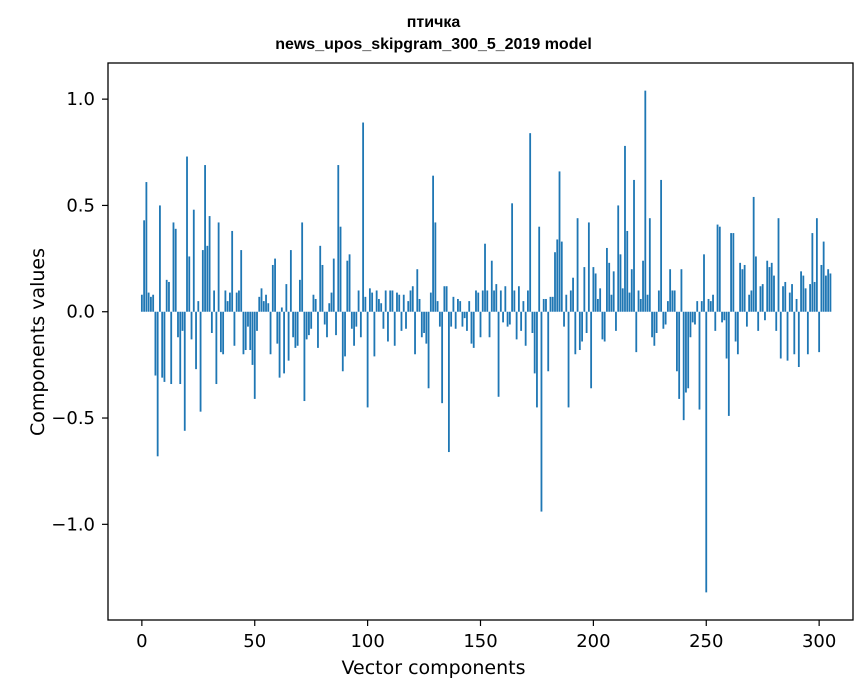 The width and height of the screenshot is (867, 696). I want to click on x-tick-label-1: 50, so click(254, 641).